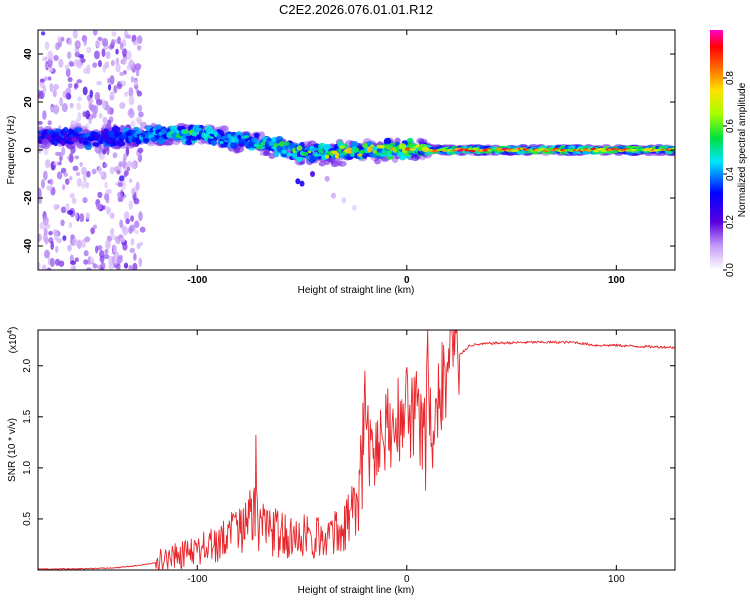 The width and height of the screenshot is (750, 600). What do you see at coordinates (10, 332) in the screenshot?
I see `snr-multiplier-exp: 4` at bounding box center [10, 332].